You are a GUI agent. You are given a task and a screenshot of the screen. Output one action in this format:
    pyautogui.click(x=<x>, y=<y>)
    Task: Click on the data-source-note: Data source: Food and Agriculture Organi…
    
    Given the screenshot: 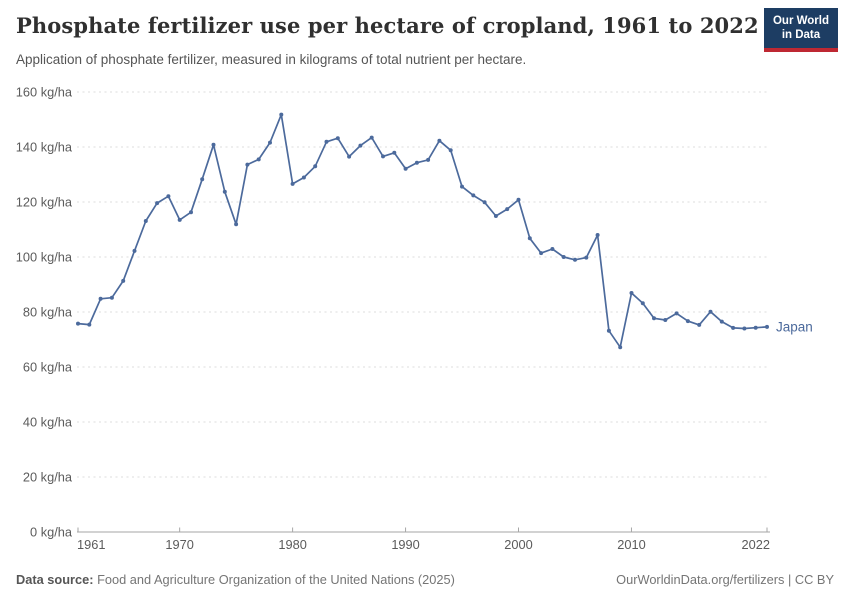 What is the action you would take?
    pyautogui.click(x=235, y=579)
    